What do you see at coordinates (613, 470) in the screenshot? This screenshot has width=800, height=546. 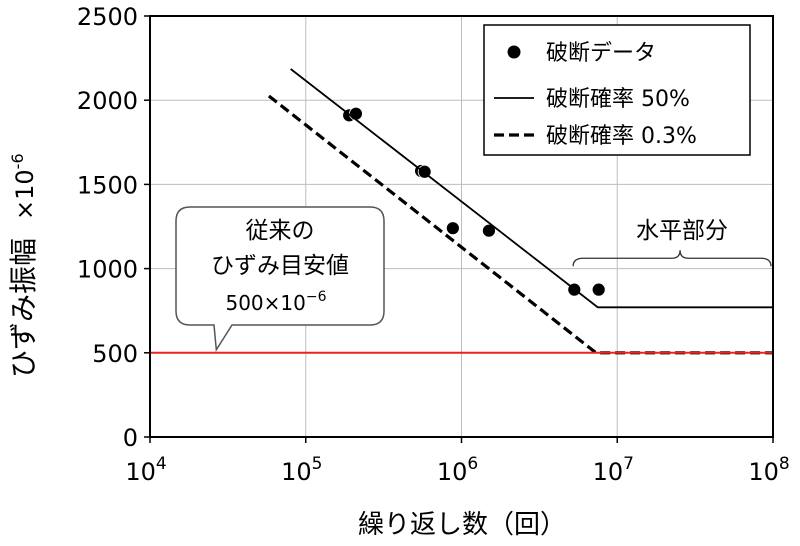 I see `x-tick-label: 10⁷` at bounding box center [613, 470].